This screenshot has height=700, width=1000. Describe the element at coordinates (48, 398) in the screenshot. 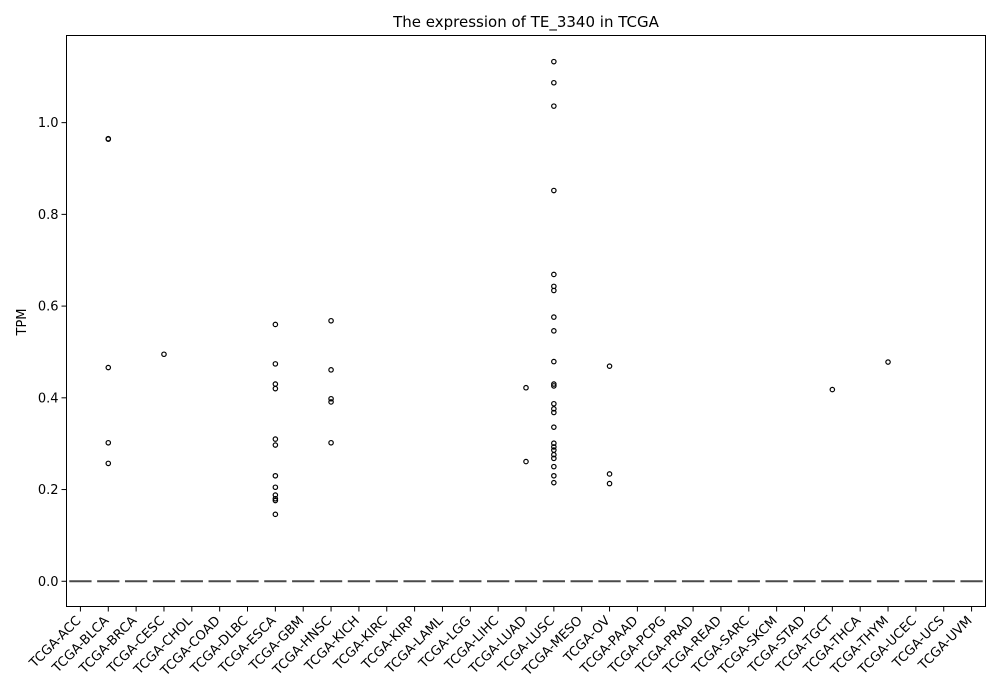

I see `y-tick-label: 0.4` at that location.